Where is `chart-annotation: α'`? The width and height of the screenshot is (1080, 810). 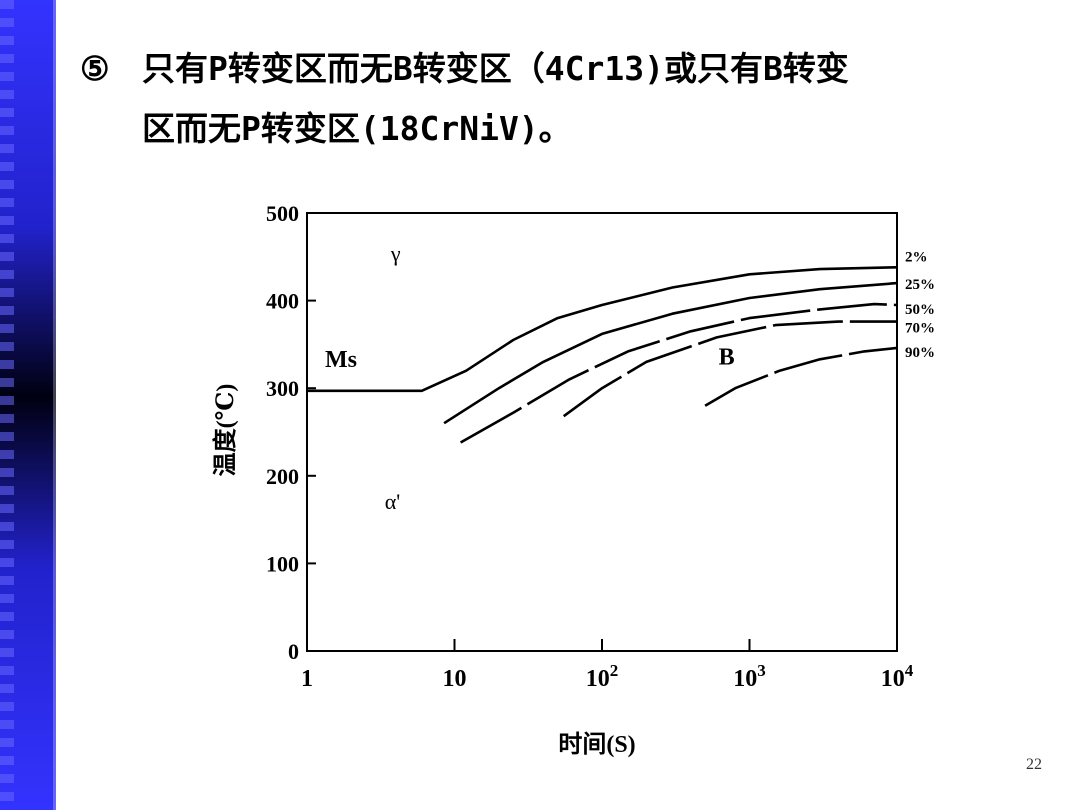 chart-annotation: α' is located at coordinates (393, 501).